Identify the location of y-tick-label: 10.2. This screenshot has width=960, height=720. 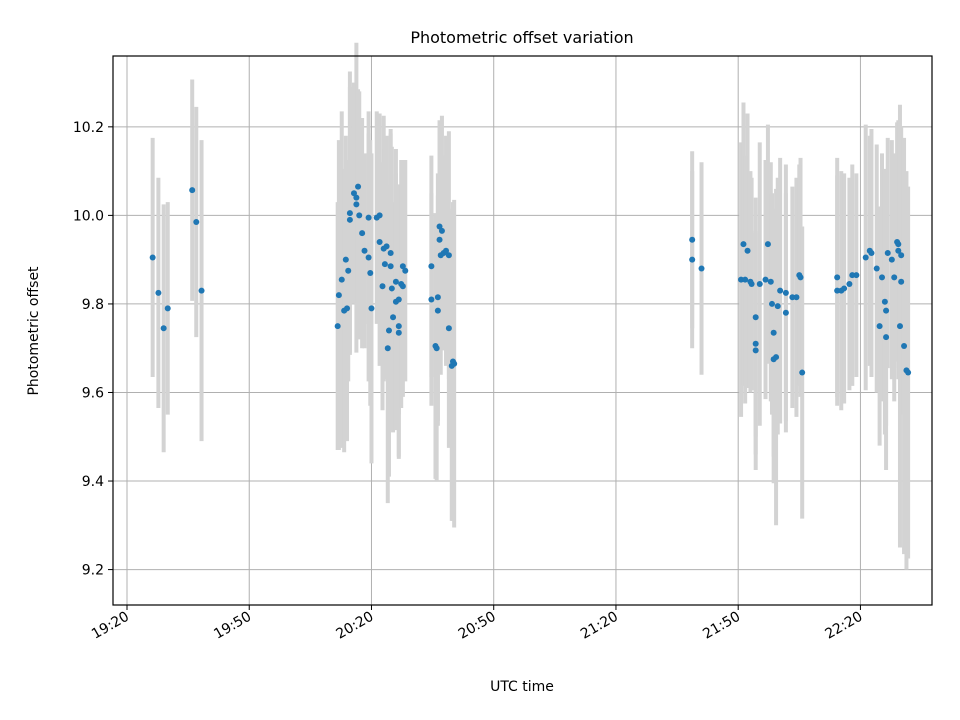
(88, 128).